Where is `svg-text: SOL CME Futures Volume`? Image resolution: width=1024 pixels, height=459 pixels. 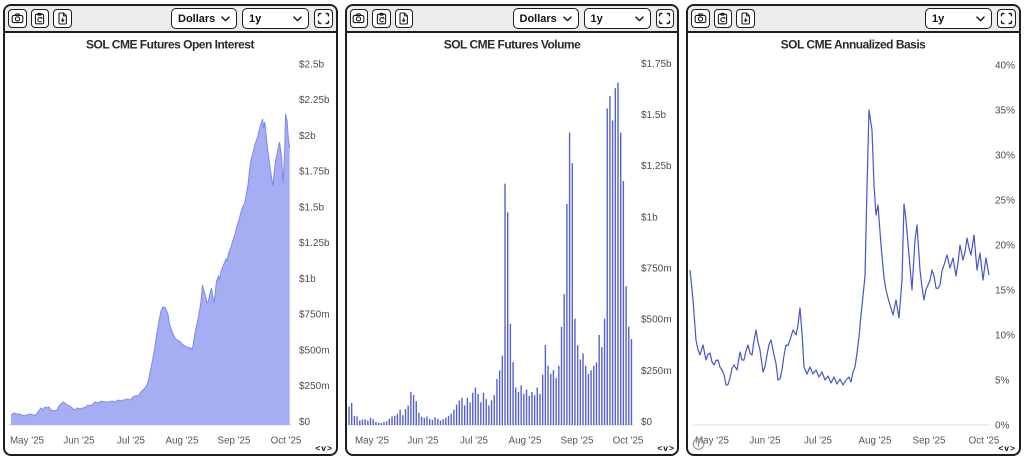
svg-text: SOL CME Futures Volume is located at coordinates (511, 45).